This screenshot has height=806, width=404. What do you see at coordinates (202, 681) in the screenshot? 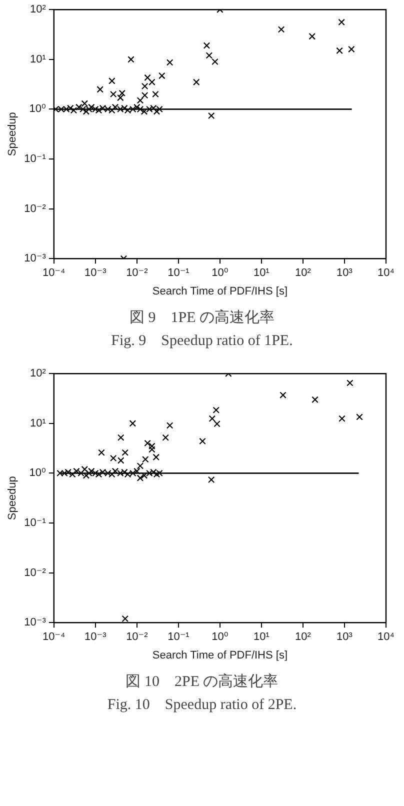
I see `text: 図 10 2PE の高速化率` at bounding box center [202, 681].